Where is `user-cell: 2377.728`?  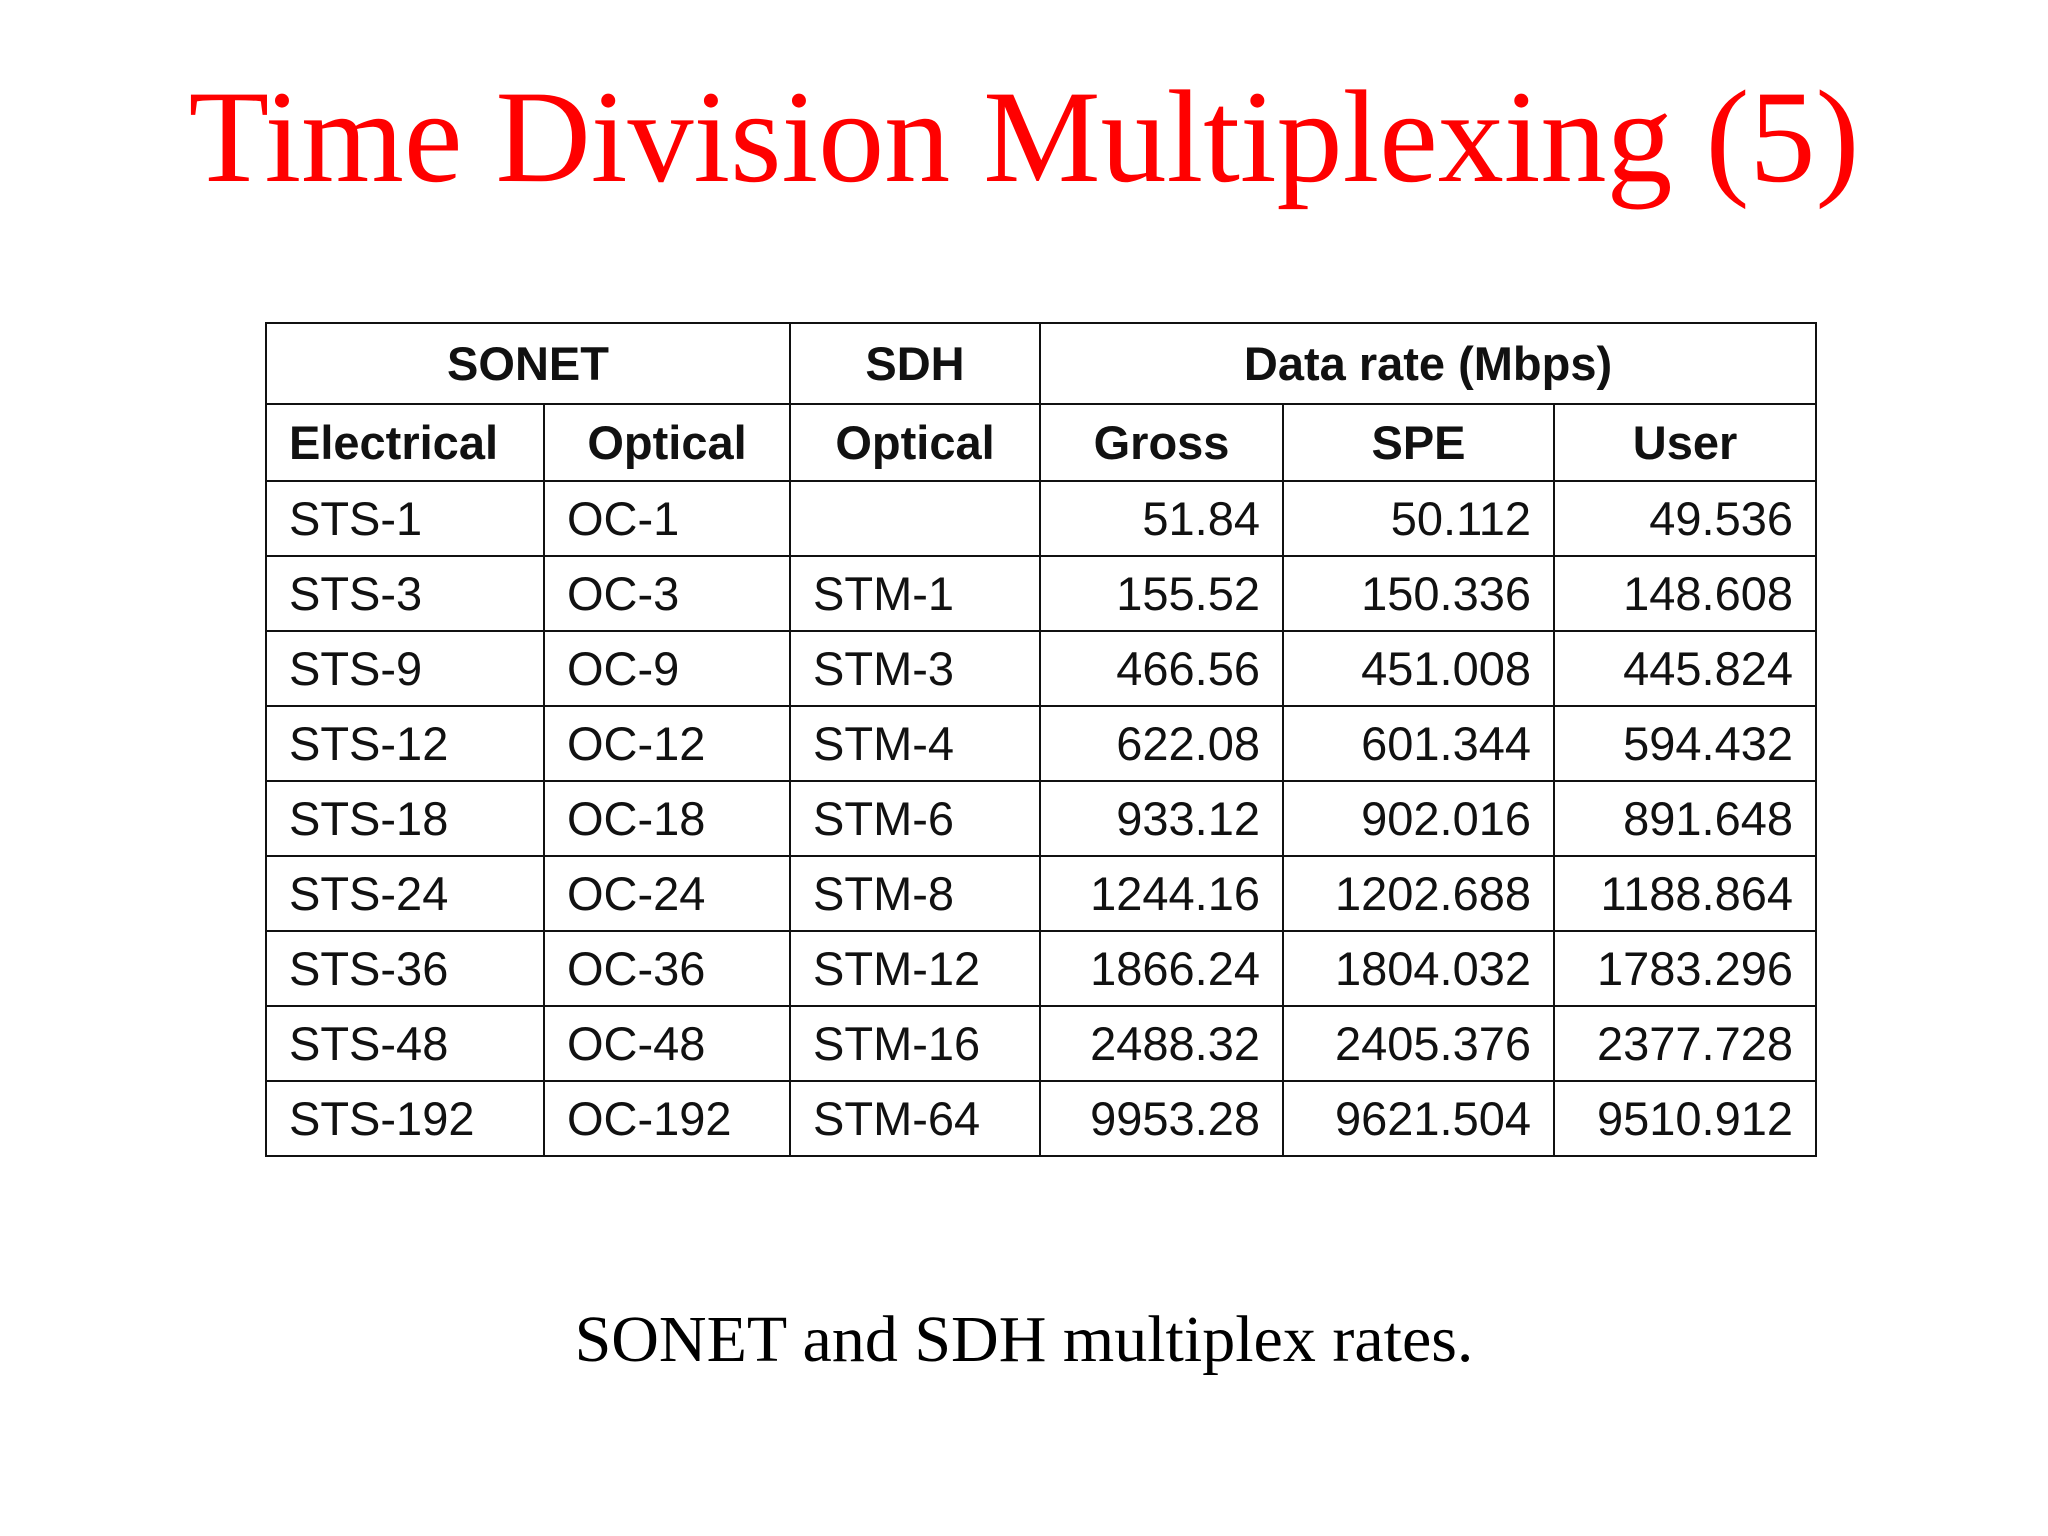 user-cell: 2377.728 is located at coordinates (1685, 1043).